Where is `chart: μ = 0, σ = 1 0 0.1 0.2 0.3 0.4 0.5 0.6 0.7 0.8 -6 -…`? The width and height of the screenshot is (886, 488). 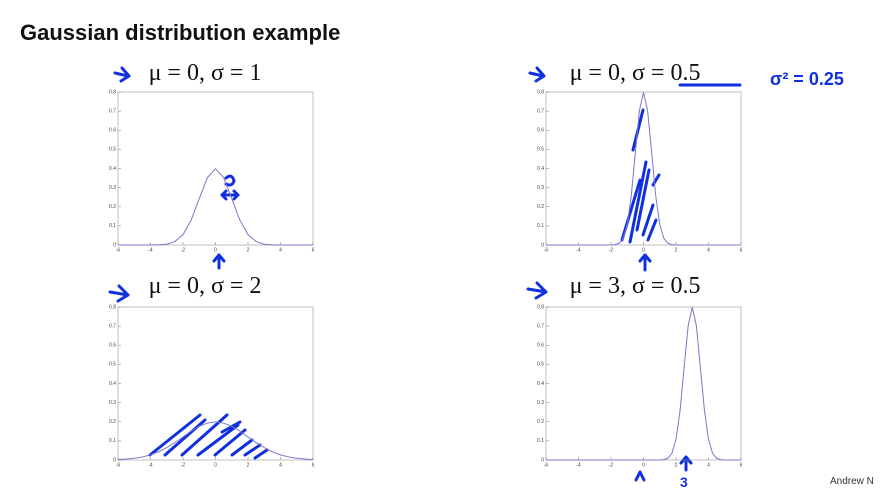 chart: μ = 0, σ = 1 0 0.1 0.2 0.3 0.4 0.5 0.6 0.7 0.8 -6 -… is located at coordinates (212, 156).